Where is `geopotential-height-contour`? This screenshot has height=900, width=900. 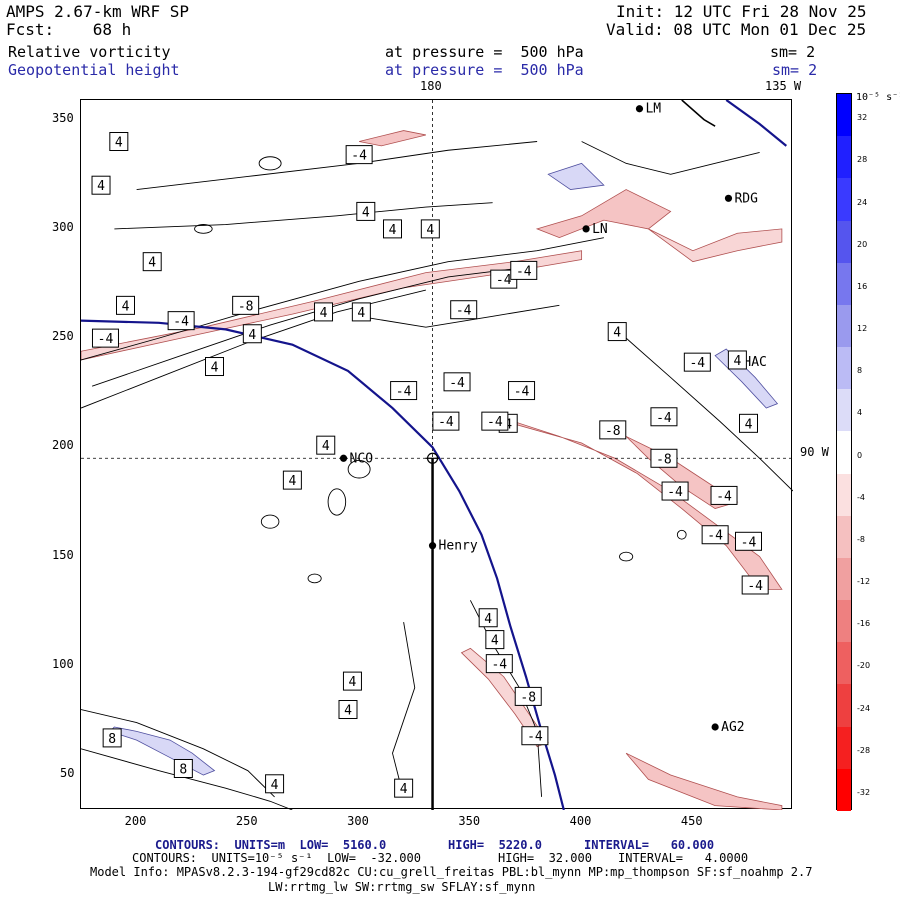
geopotential-height-contour is located at coordinates (756, 123).